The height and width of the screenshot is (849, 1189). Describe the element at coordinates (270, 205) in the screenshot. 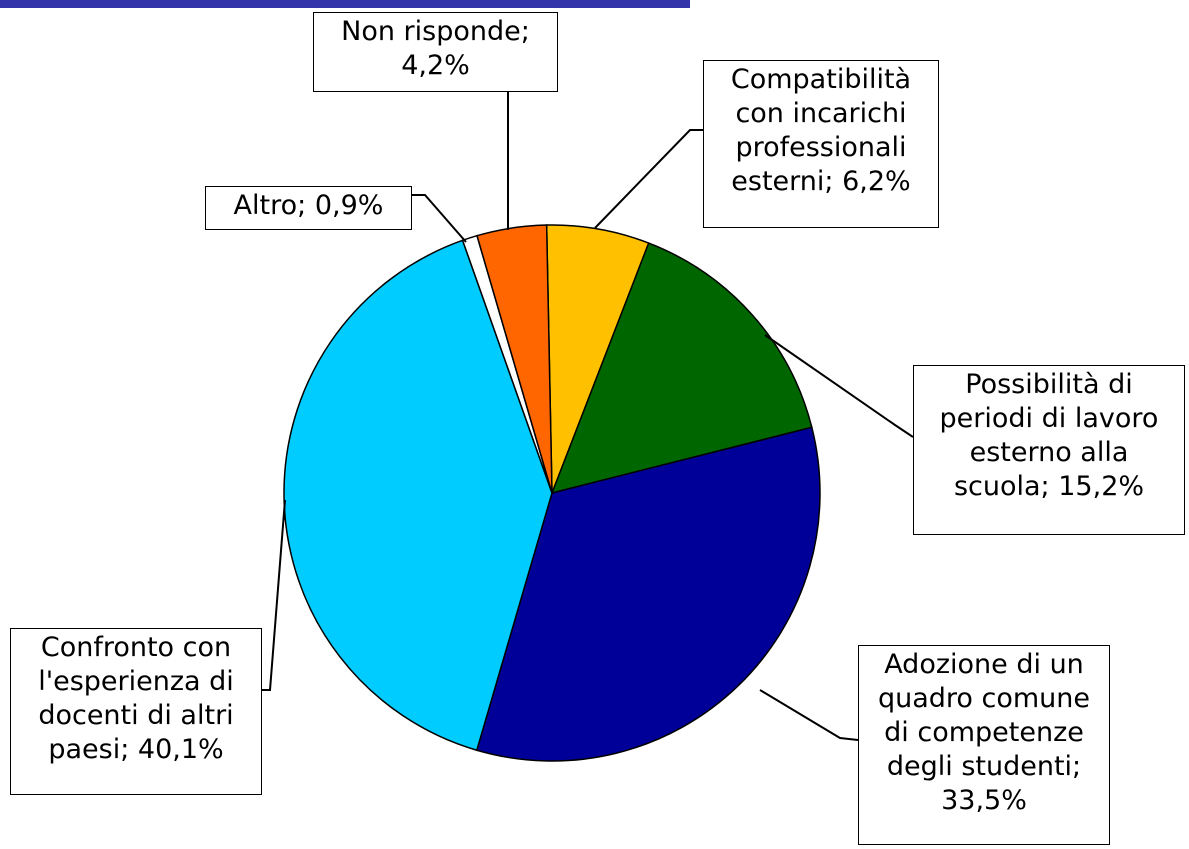

I see `category-label: Altro;` at that location.